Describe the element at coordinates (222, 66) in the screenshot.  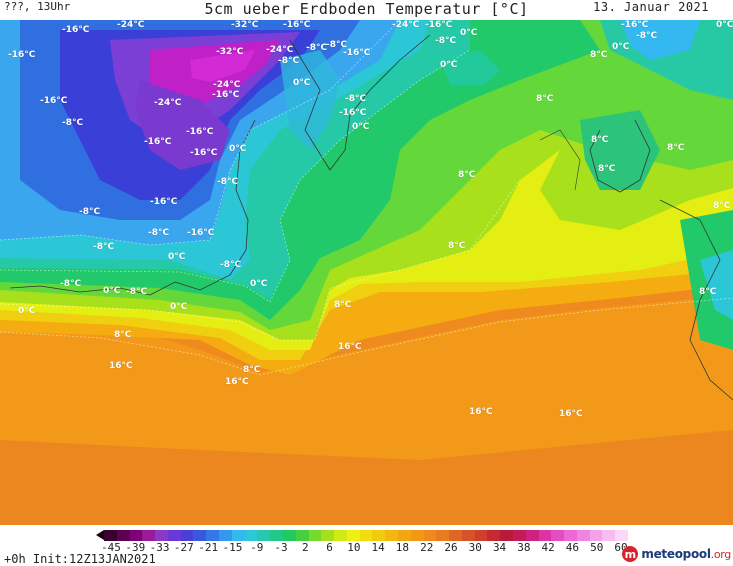
I see `magenta-peak` at that location.